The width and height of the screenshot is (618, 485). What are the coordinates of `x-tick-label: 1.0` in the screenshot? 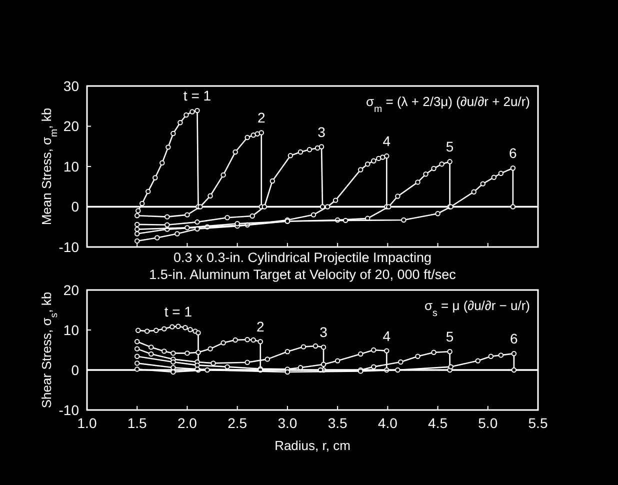 It's located at (87, 423).